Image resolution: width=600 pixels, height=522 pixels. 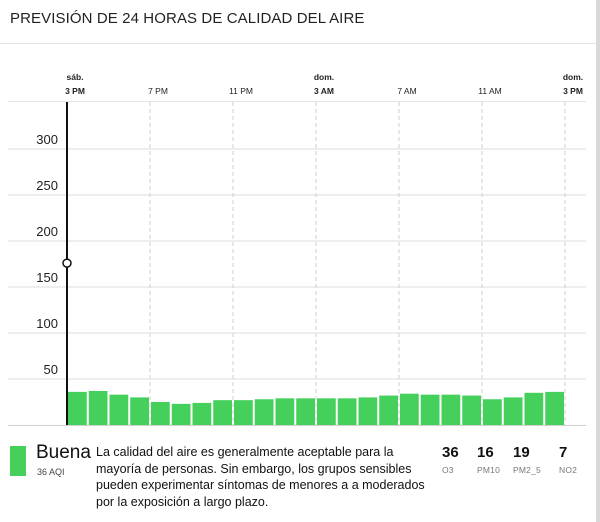 I want to click on category-label: Buena, so click(x=63, y=452).